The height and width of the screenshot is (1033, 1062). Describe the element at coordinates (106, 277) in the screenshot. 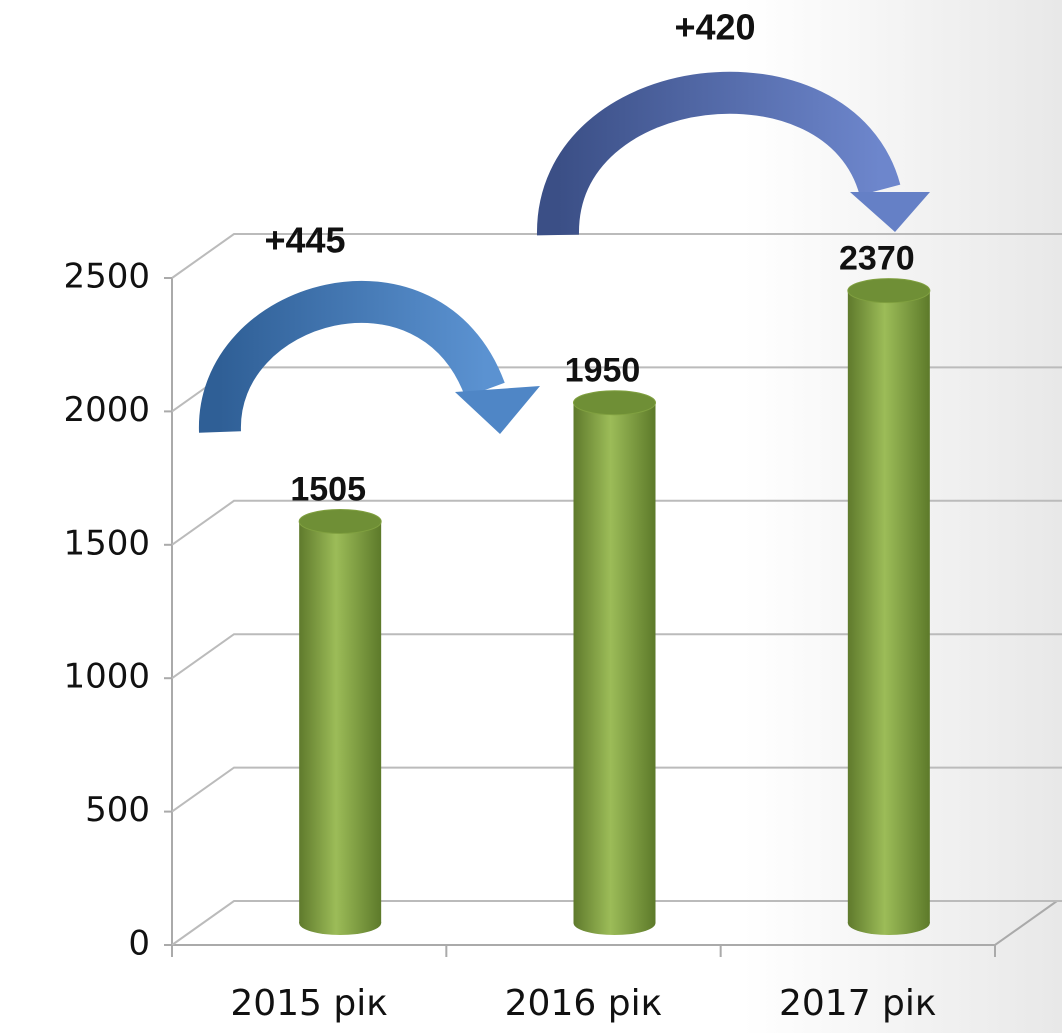

I see `y-tick-label: 2500` at that location.